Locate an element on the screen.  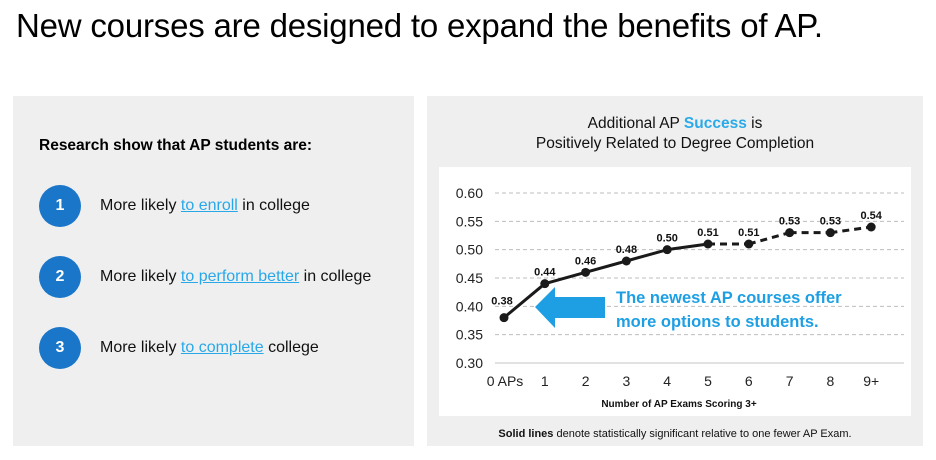
y-tick-label: 0.40 is located at coordinates (469, 306).